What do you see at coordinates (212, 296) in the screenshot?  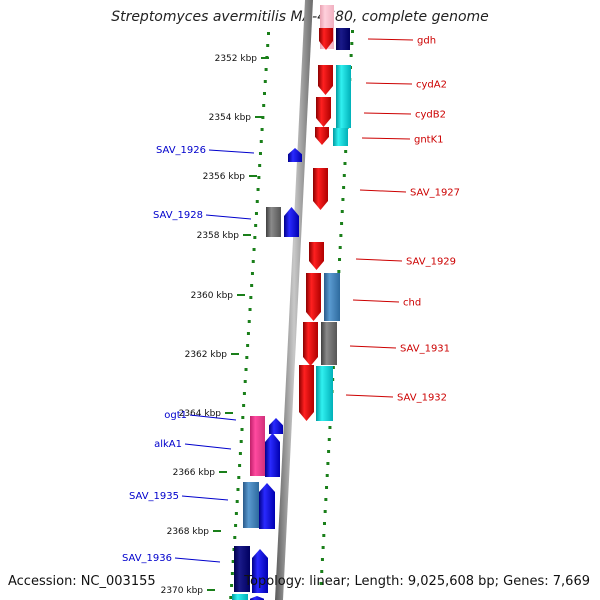 I see `axis-tick-label: 2360 kbp` at bounding box center [212, 296].